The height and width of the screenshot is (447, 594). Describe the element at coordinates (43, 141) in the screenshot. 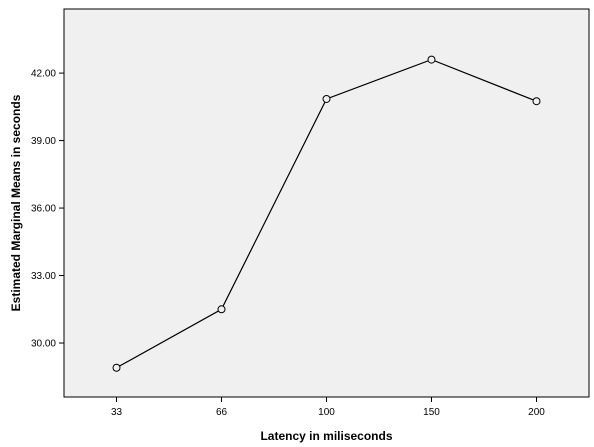

I see `y-tick-label: 39.00` at that location.